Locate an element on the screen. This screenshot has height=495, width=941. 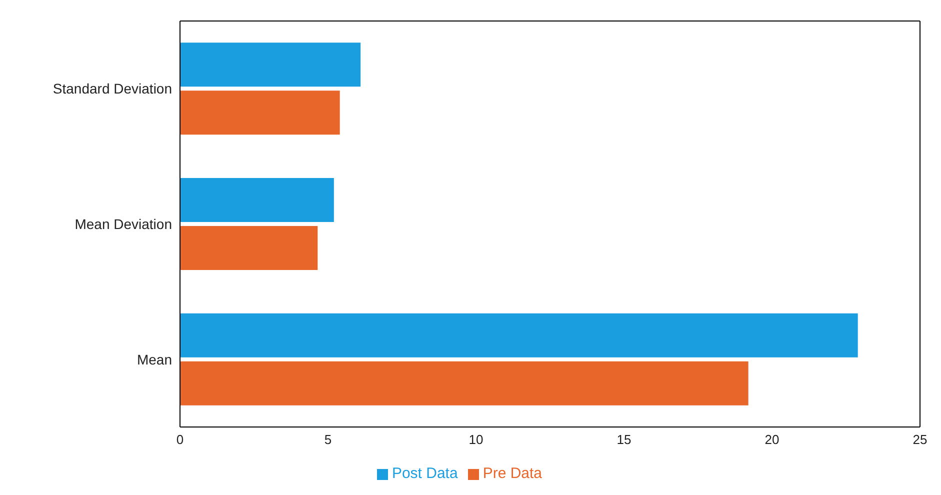
x-tick-label: 10 is located at coordinates (476, 440).